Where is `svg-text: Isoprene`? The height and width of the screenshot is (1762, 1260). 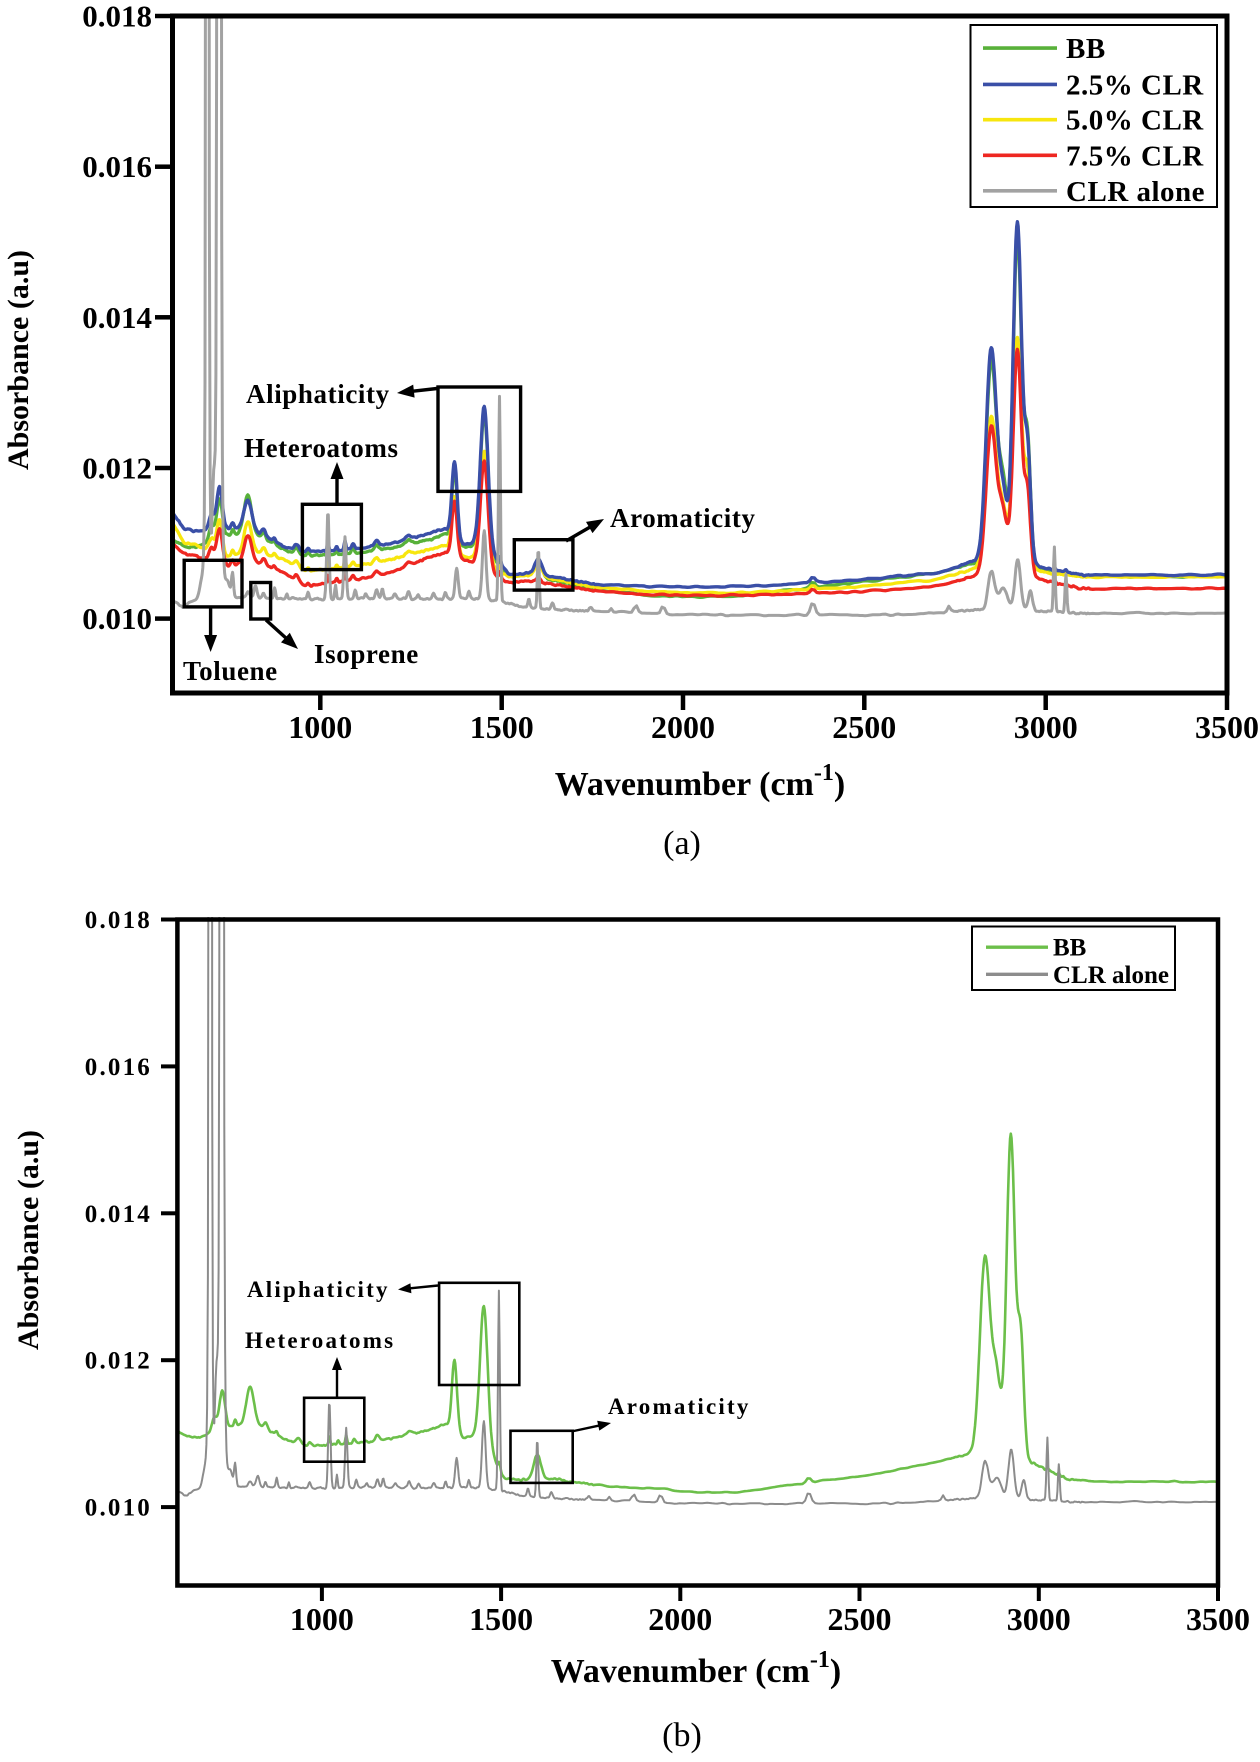 svg-text: Isoprene is located at coordinates (366, 654).